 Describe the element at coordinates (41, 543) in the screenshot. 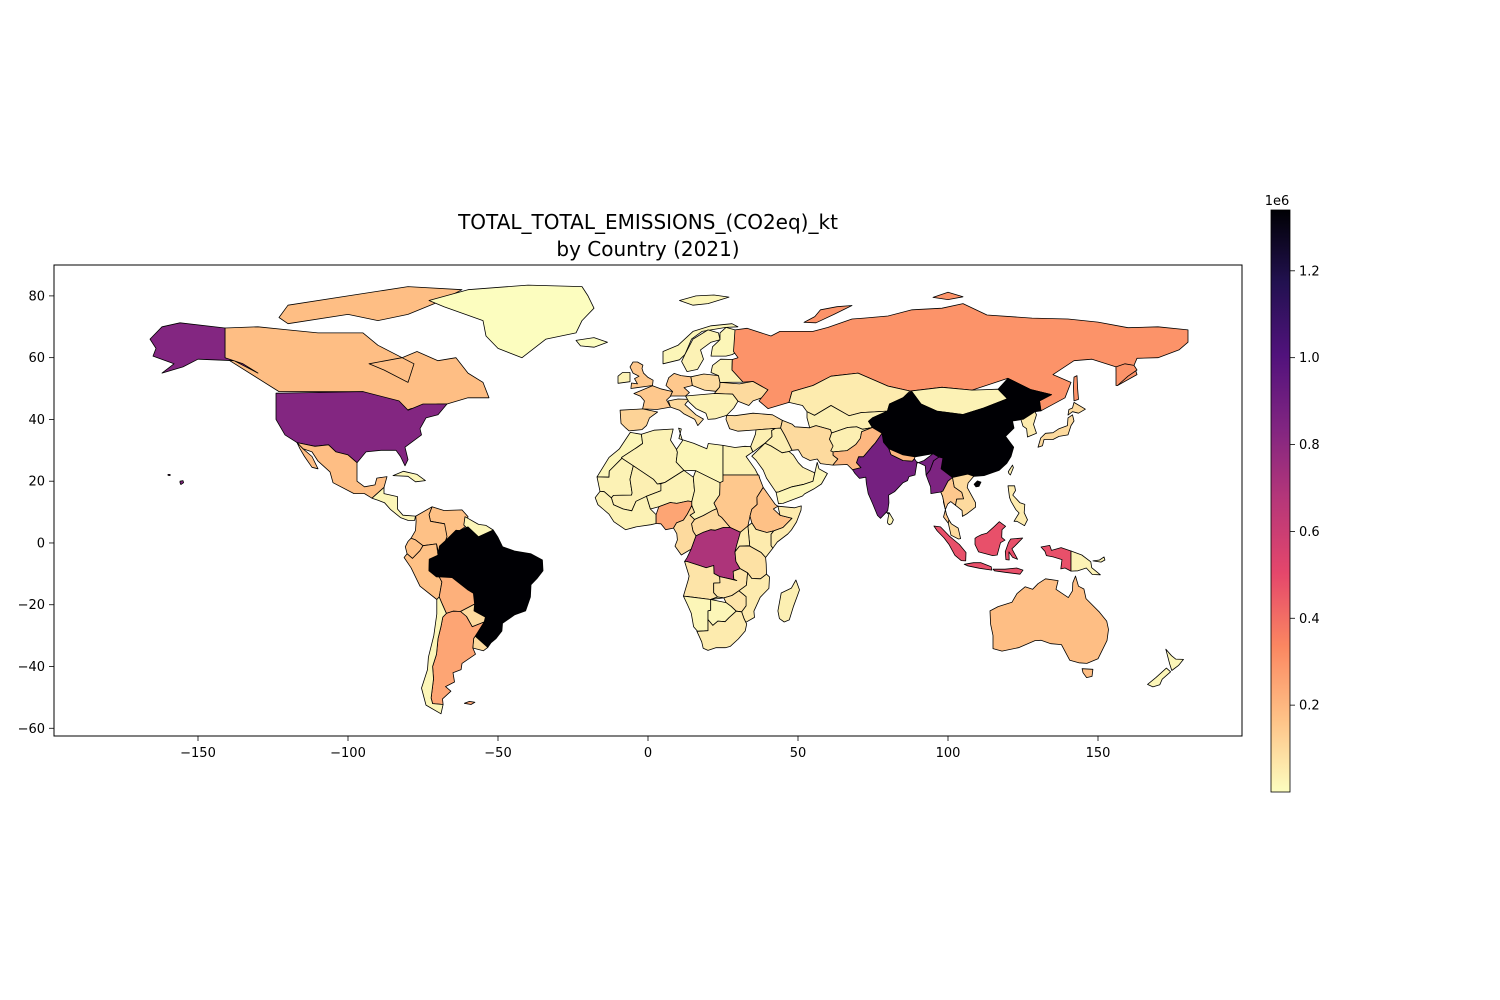

I see `y-tick-label: 0` at that location.